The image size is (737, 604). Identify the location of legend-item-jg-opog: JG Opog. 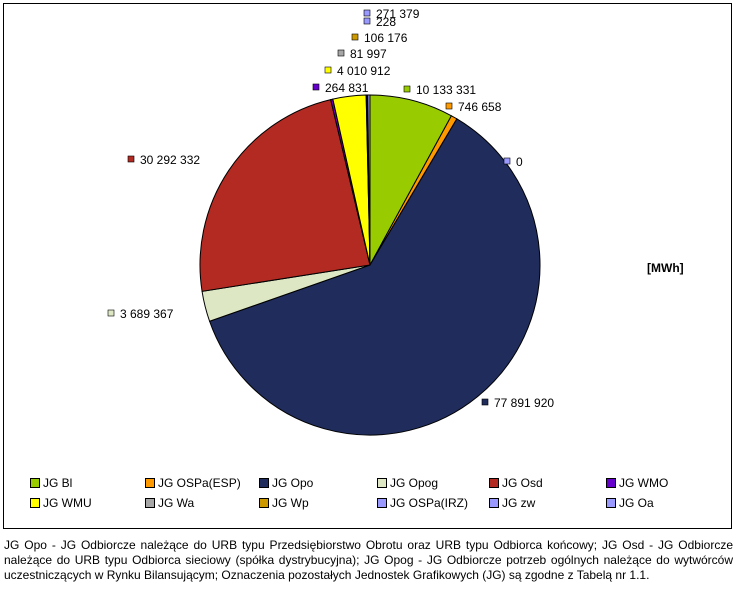
(407, 483).